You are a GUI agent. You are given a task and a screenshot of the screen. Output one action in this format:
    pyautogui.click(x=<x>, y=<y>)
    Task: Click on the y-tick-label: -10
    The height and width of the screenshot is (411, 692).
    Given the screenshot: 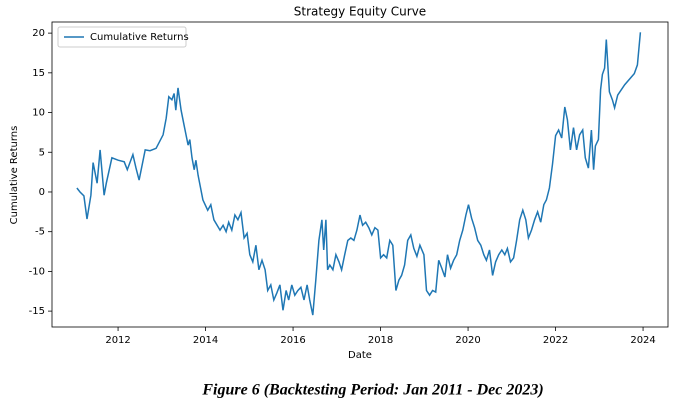 What is the action you would take?
    pyautogui.click(x=37, y=271)
    